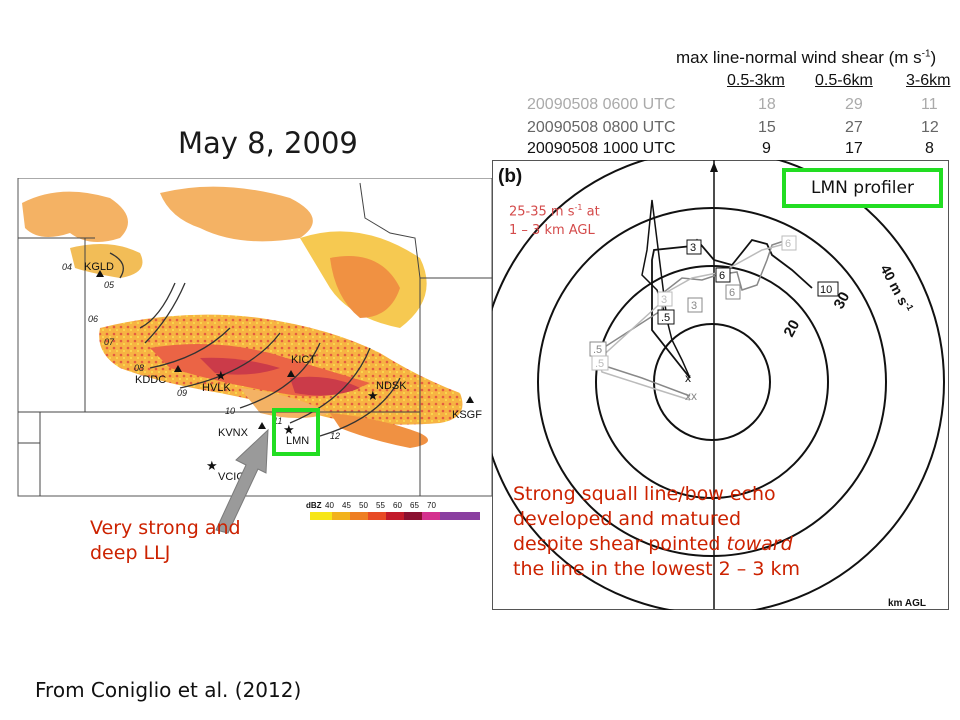 The width and height of the screenshot is (960, 720). Describe the element at coordinates (480, 150) in the screenshot. I see `shear-table-row: 20090508 1000 UTC 9 17 8` at that location.